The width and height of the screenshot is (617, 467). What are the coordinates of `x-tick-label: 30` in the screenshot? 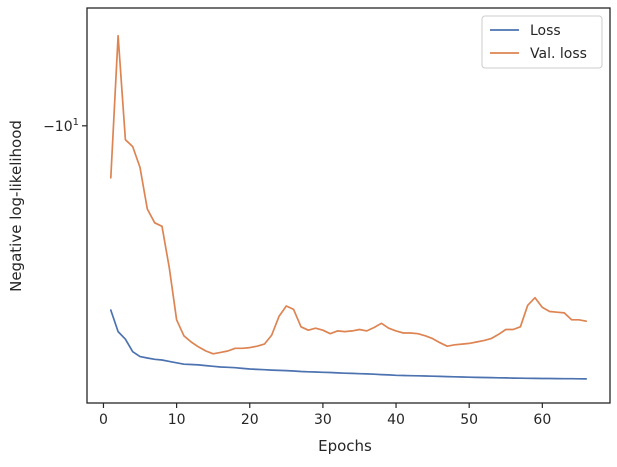 It's located at (323, 420).